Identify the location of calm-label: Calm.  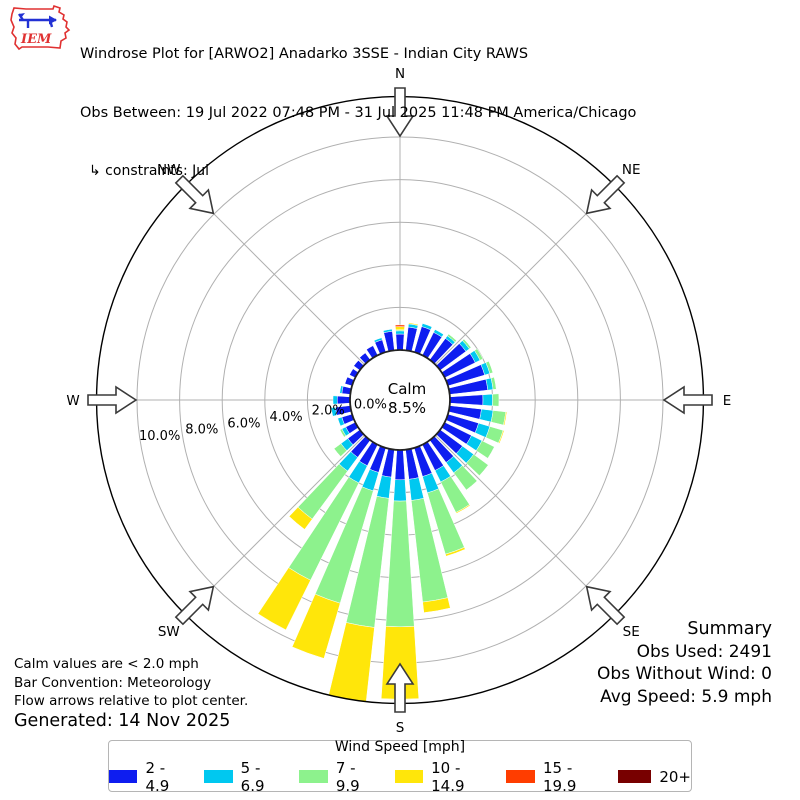
(407, 389).